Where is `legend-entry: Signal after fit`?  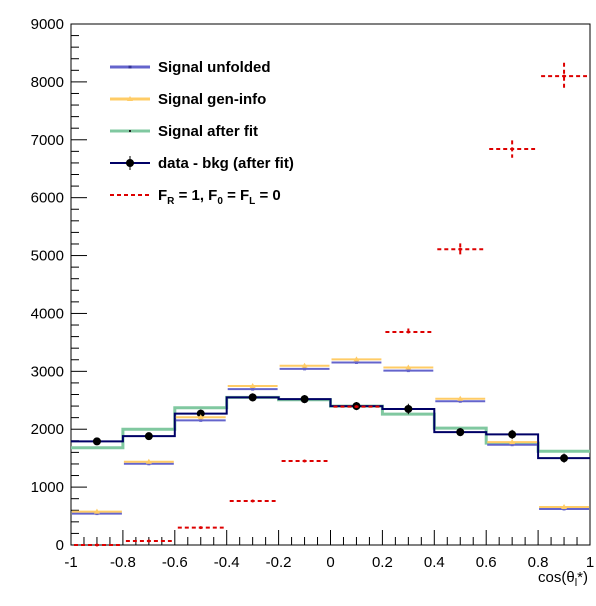
legend-entry: Signal after fit is located at coordinates (184, 131).